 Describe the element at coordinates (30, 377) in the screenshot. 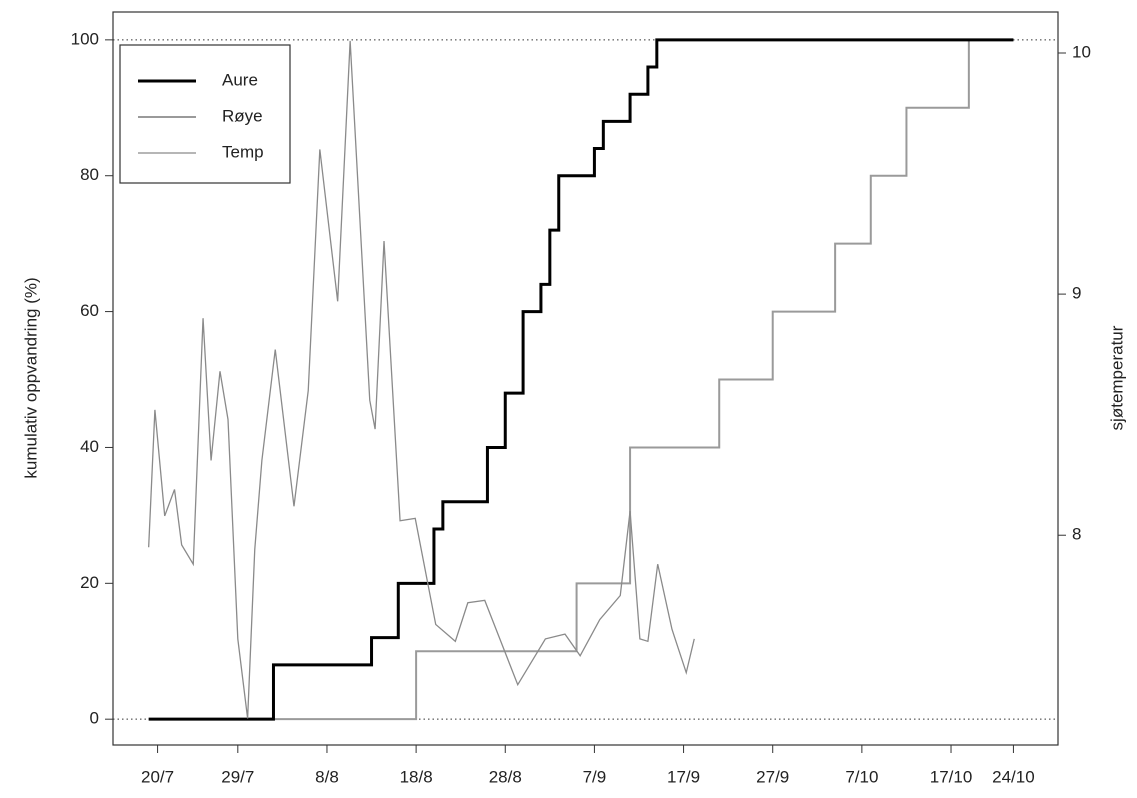

I see `y-axis-label: kumulativ oppvandring (%)` at that location.